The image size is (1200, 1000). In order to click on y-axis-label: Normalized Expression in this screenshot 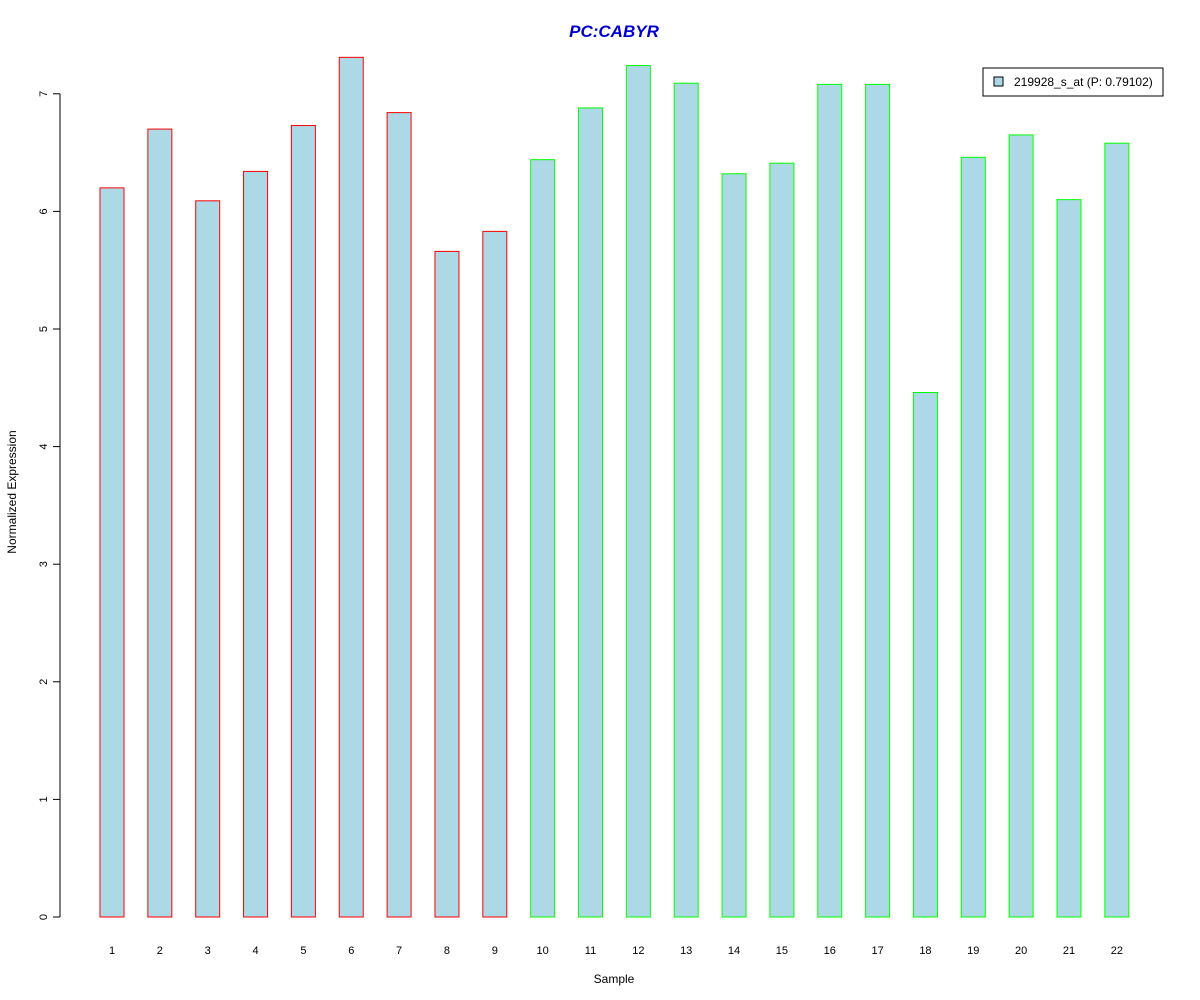, I will do `click(12, 491)`.